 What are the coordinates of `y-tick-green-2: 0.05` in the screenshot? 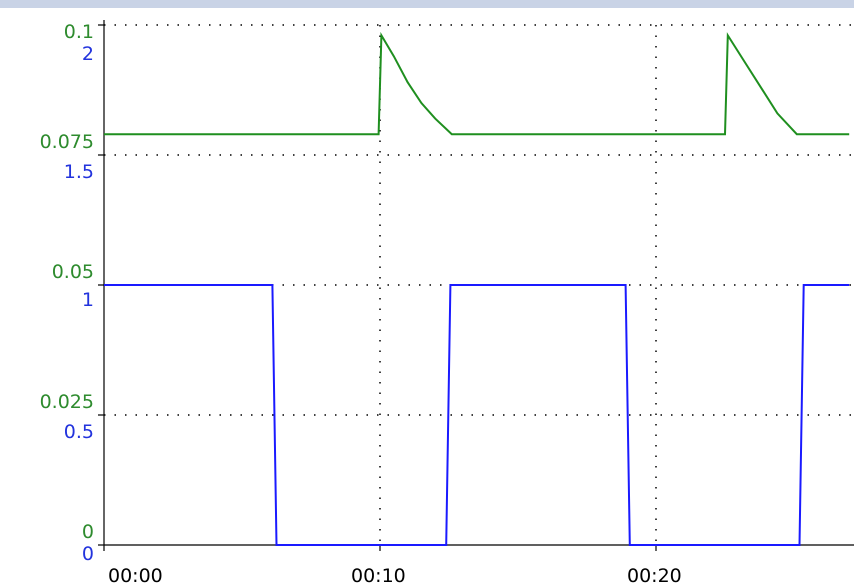 It's located at (73, 272).